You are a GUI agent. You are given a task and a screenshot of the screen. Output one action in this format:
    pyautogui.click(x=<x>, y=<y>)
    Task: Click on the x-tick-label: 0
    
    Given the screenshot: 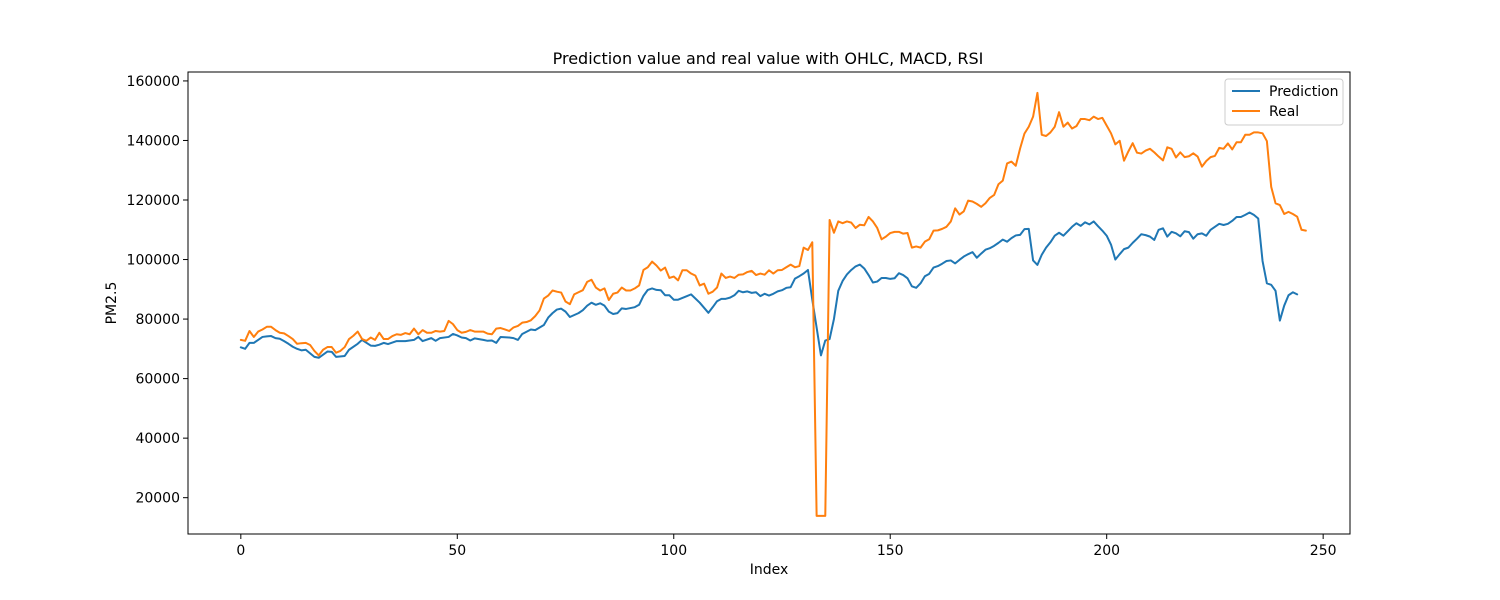 What is the action you would take?
    pyautogui.click(x=240, y=551)
    